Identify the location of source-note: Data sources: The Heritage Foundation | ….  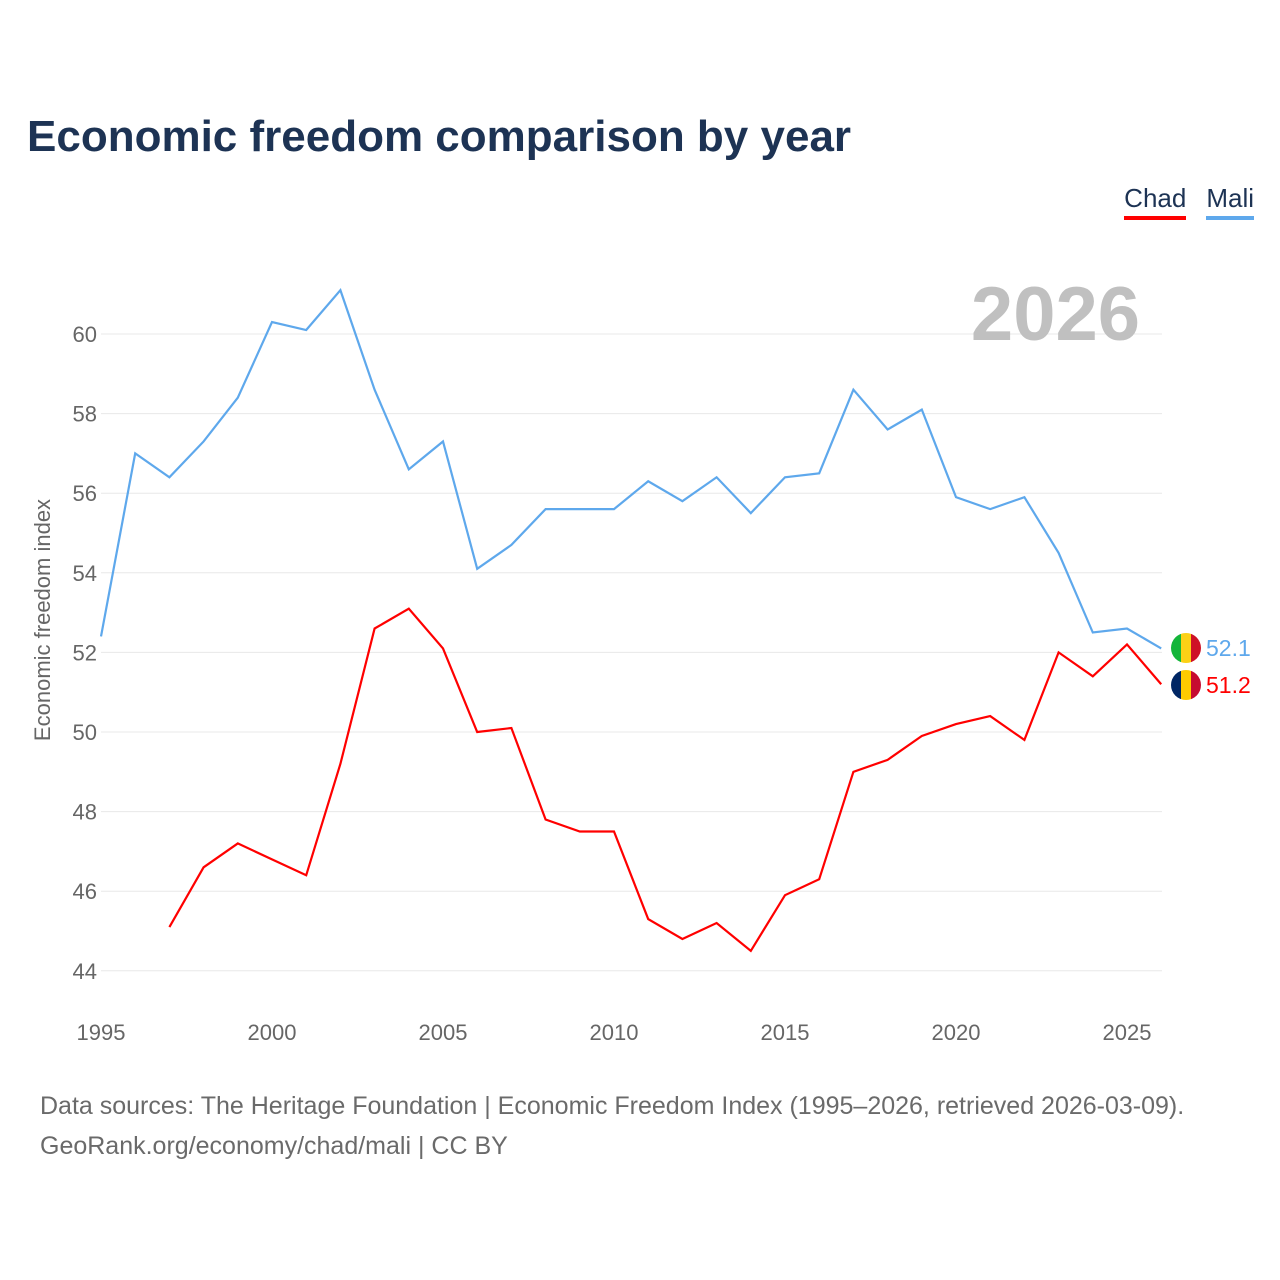
(612, 1126).